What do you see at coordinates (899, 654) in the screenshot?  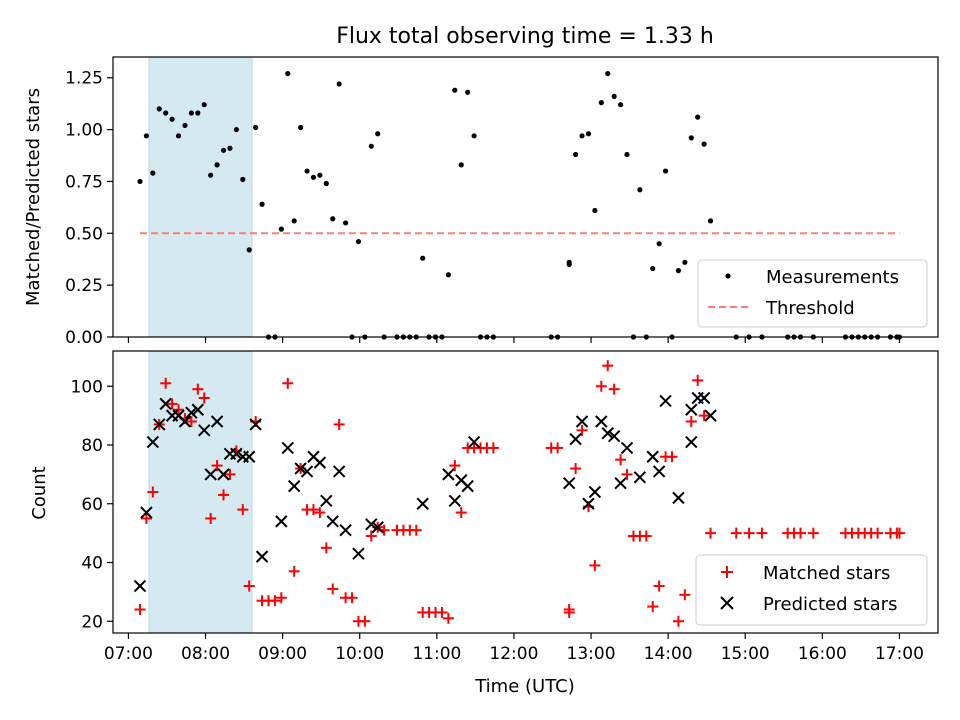 I see `bottom-x-tick-label: 17:00` at bounding box center [899, 654].